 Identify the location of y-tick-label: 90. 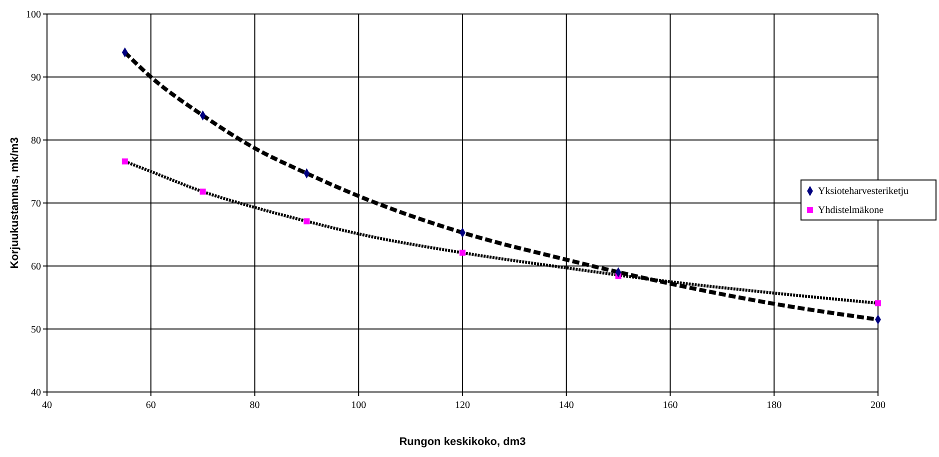
(36, 78).